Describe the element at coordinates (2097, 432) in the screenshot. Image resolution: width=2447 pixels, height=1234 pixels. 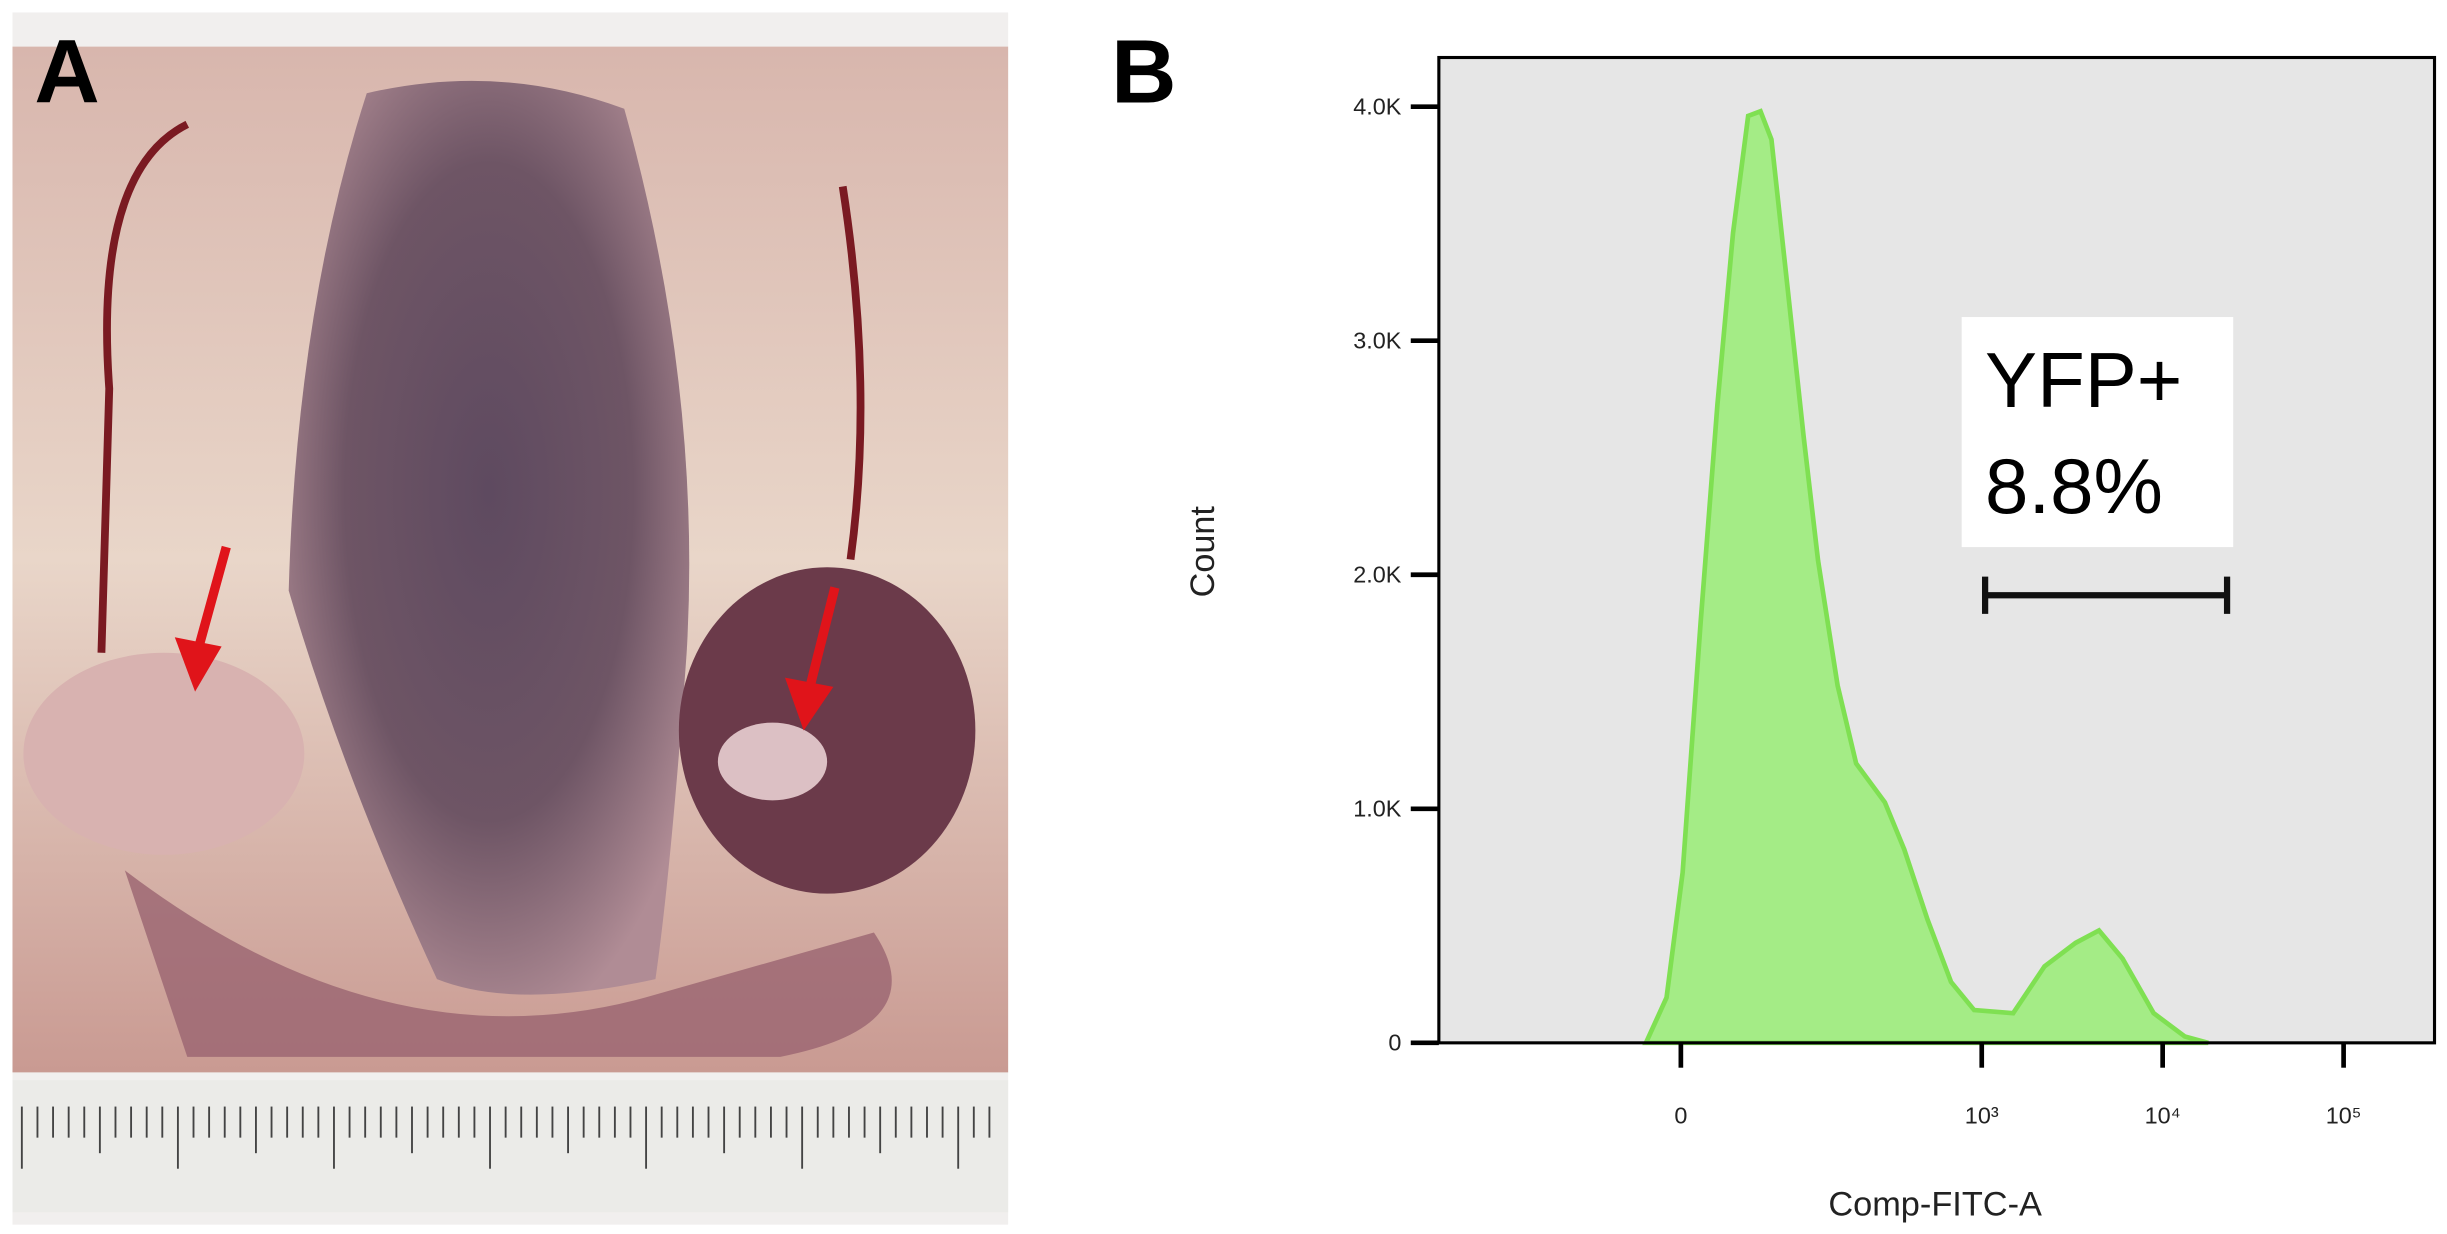
I see `gate-label-box` at that location.